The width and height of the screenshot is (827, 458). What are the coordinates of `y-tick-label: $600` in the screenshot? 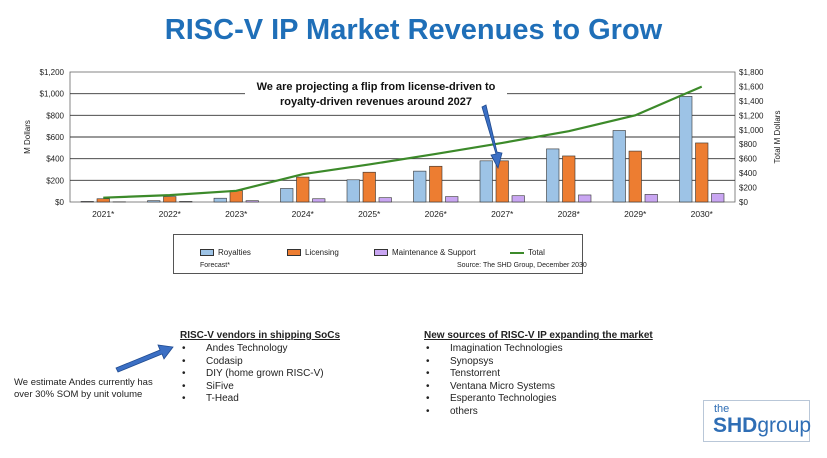 It's located at (55, 137).